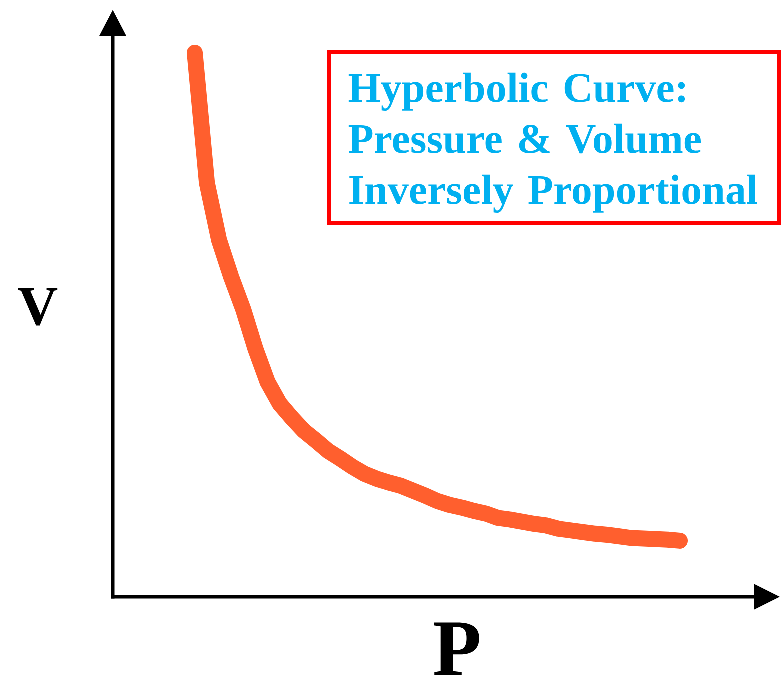 The width and height of the screenshot is (783, 683). What do you see at coordinates (457, 649) in the screenshot?
I see `x-axis-title: P` at bounding box center [457, 649].